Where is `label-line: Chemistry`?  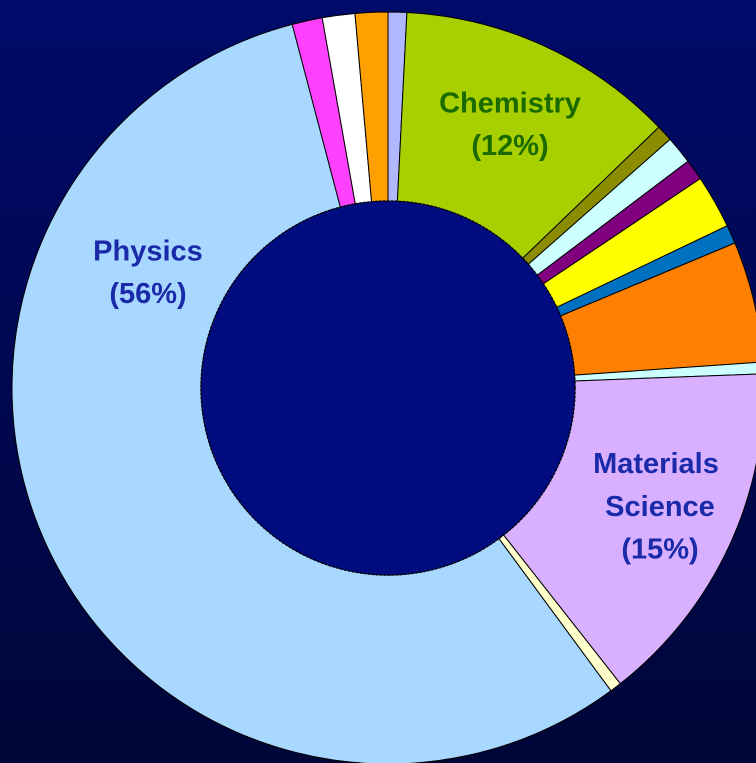
label-line: Chemistry is located at coordinates (510, 103).